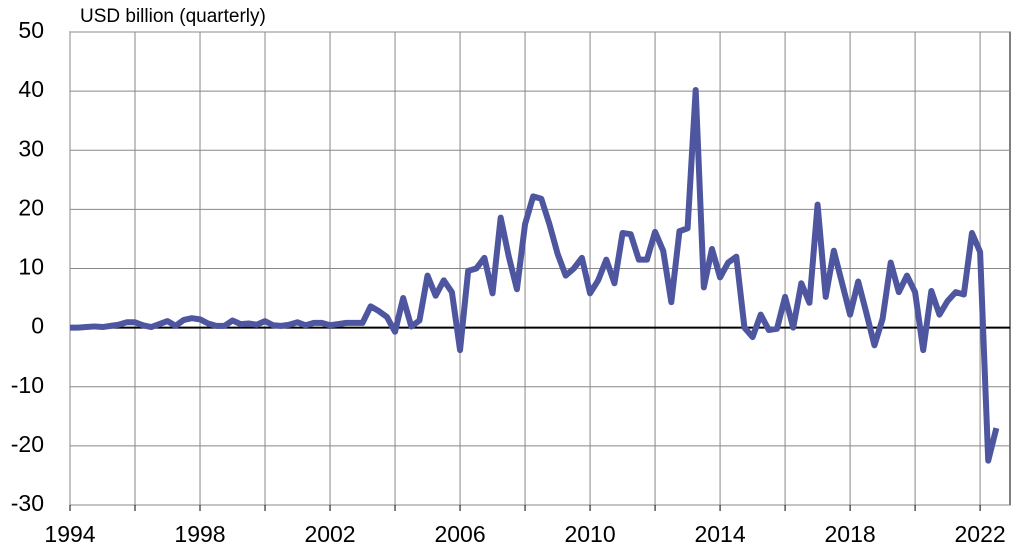 This screenshot has width=1024, height=559. What do you see at coordinates (980, 534) in the screenshot?
I see `x-tick-label: 2022` at bounding box center [980, 534].